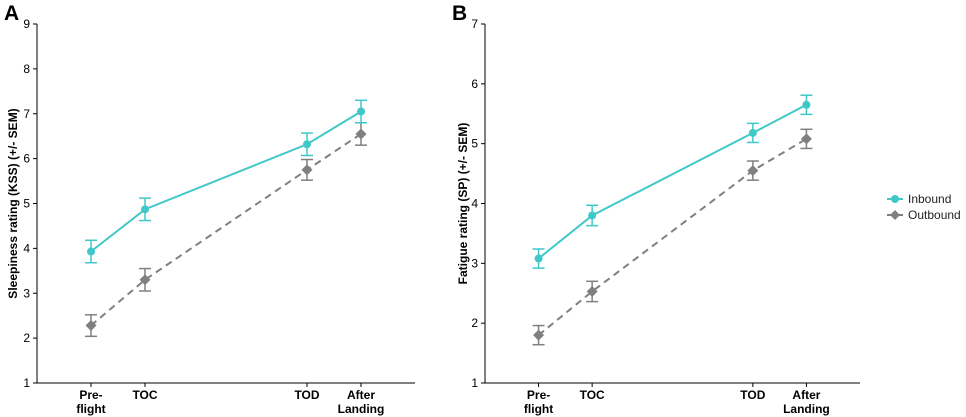 Image resolution: width=966 pixels, height=417 pixels. Describe the element at coordinates (895, 215) in the screenshot. I see `legend-marker-outbound` at that location.